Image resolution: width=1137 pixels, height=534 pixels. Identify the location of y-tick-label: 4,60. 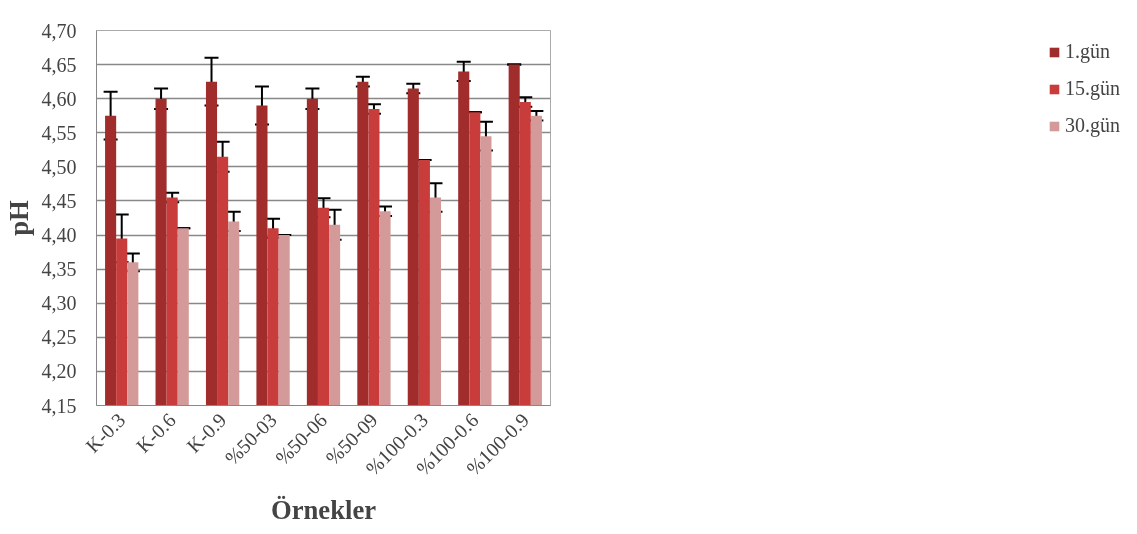
(59, 98).